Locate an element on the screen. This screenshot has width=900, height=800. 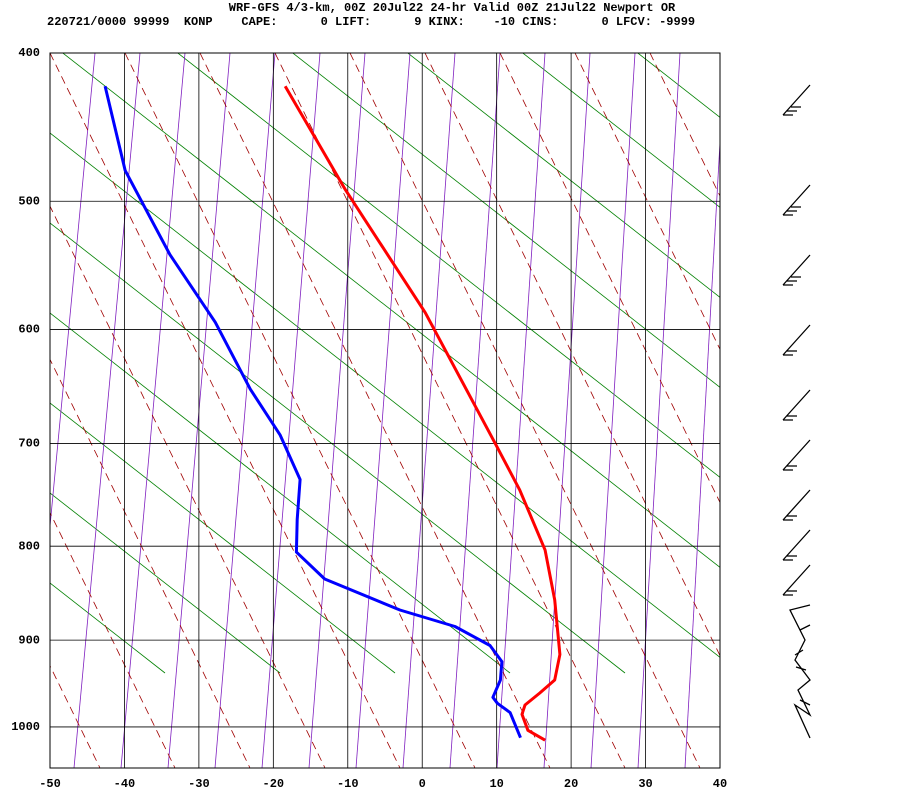
y-tick-label: 600 is located at coordinates (29, 330).